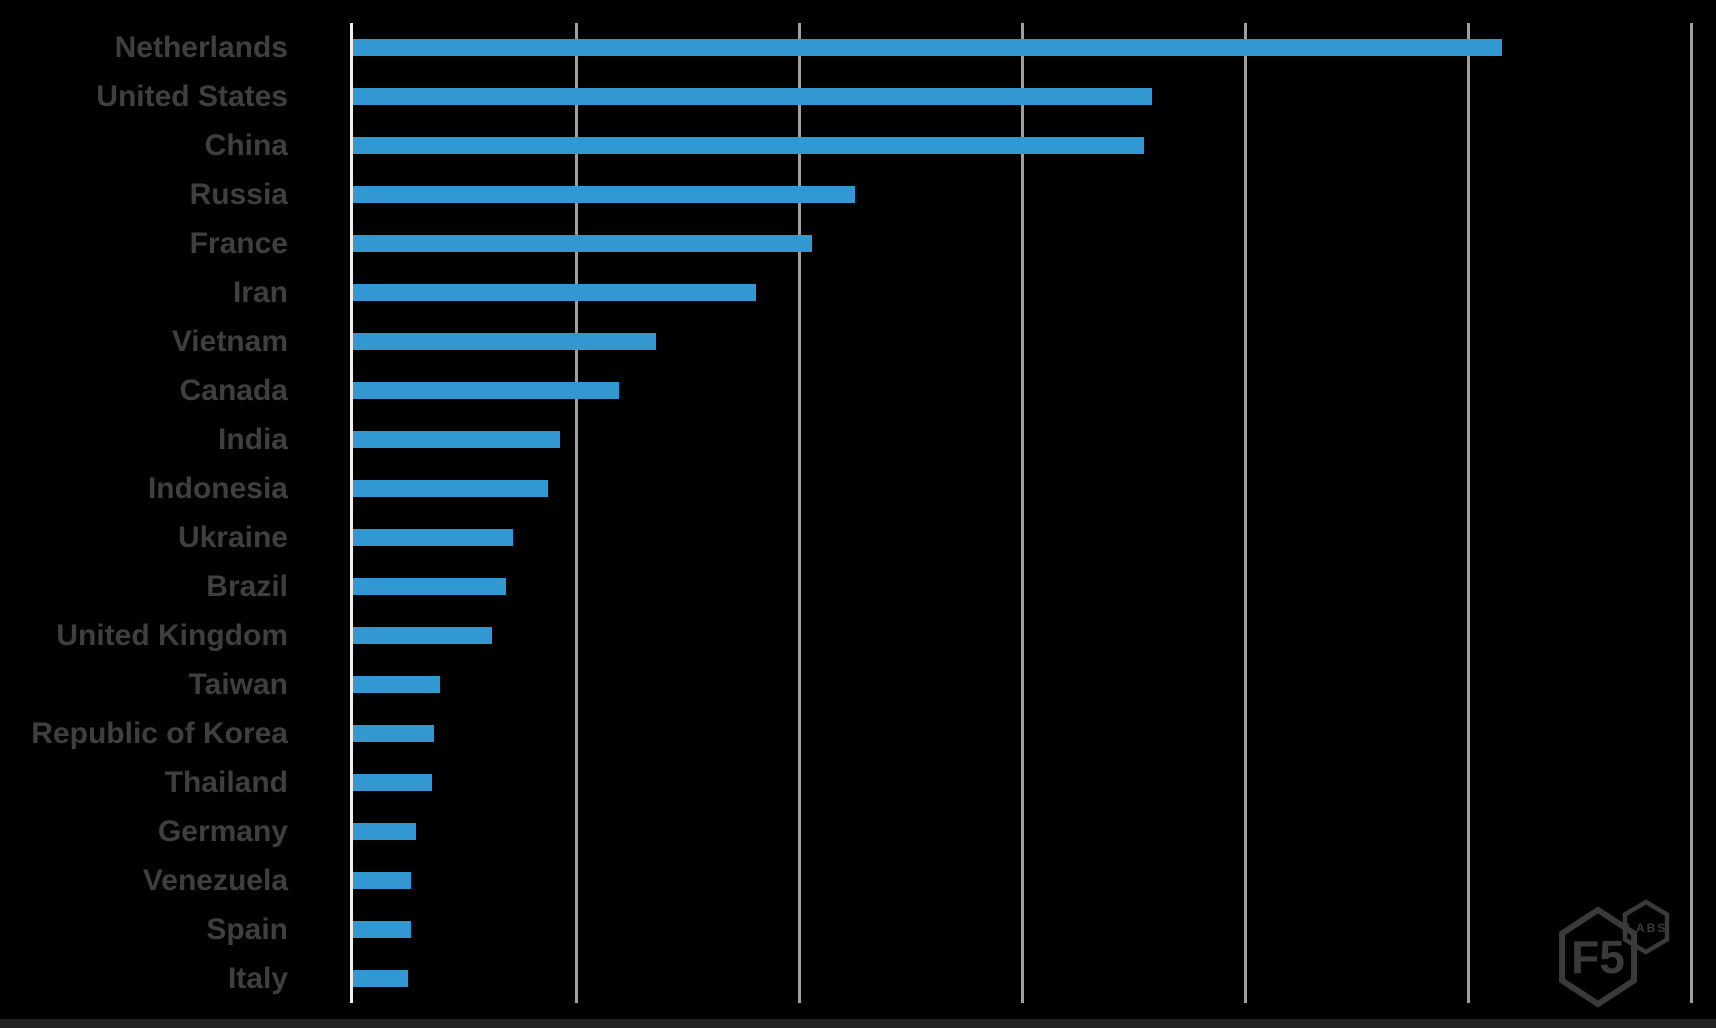 The image size is (1716, 1028). I want to click on category-label: Taiwan, so click(238, 684).